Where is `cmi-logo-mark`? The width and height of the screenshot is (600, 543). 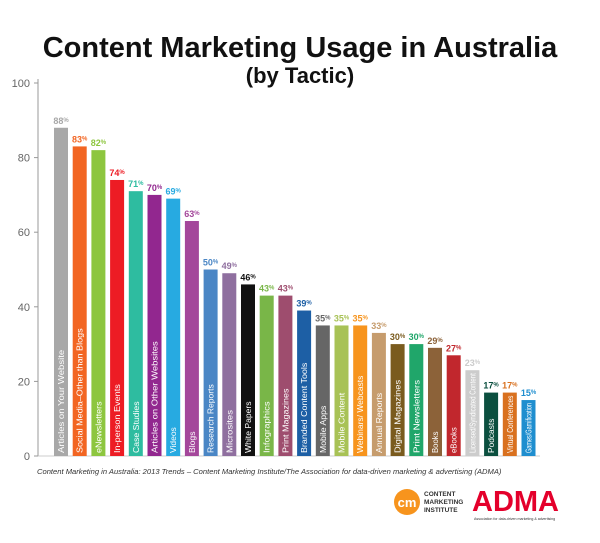
cmi-logo-mark is located at coordinates (407, 502).